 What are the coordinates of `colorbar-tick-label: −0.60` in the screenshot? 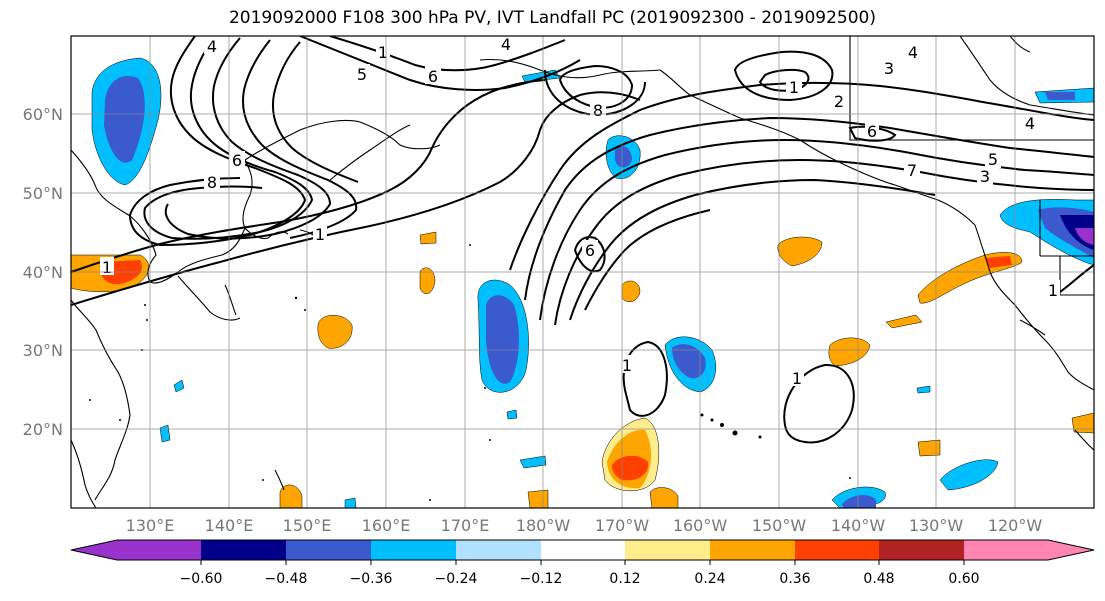 It's located at (201, 579).